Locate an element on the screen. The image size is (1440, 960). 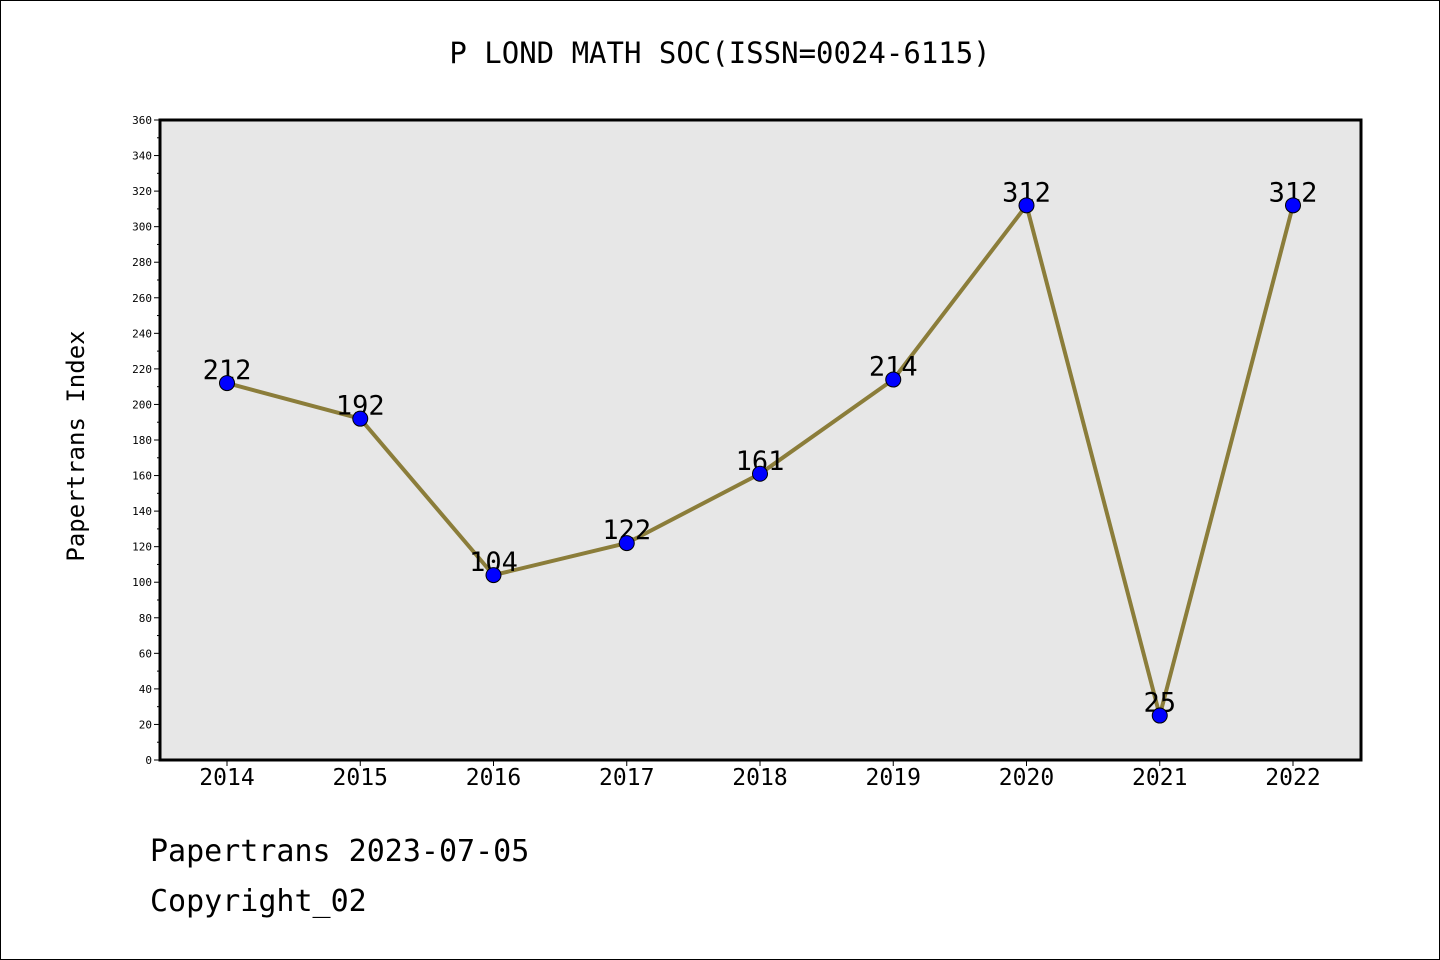
x-tick-label: 2015 is located at coordinates (360, 778).